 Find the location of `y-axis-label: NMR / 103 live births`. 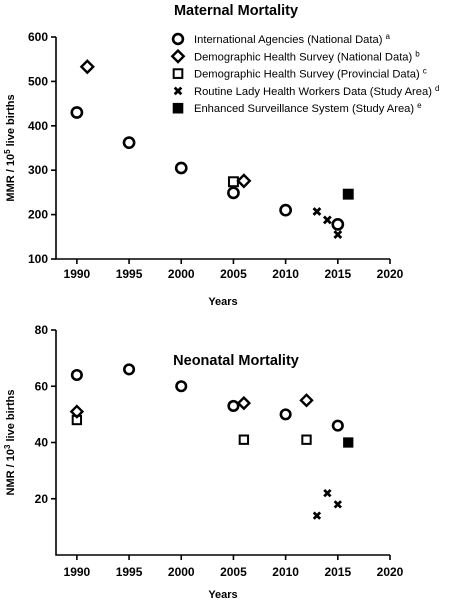

y-axis-label: NMR / 103 live births is located at coordinates (10, 443).